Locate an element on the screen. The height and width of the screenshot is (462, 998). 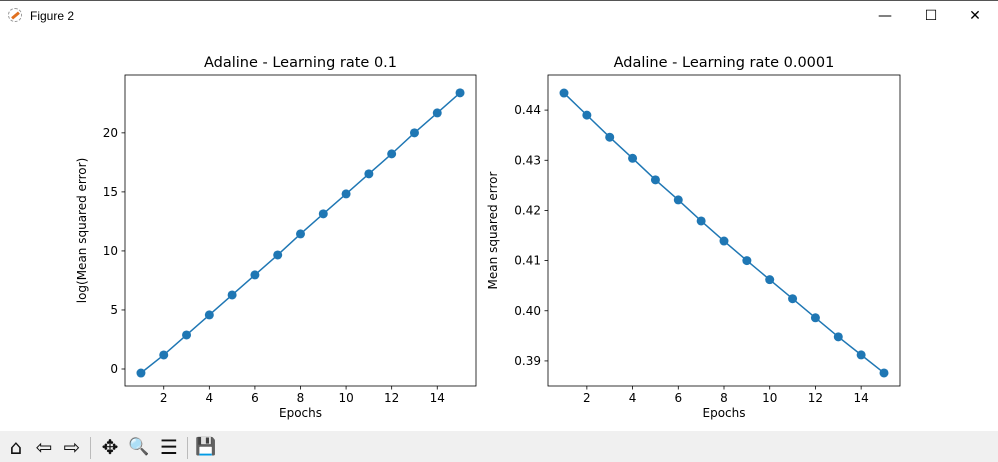
chart-title: Adaline - Learning rate 0.1 is located at coordinates (300, 63).